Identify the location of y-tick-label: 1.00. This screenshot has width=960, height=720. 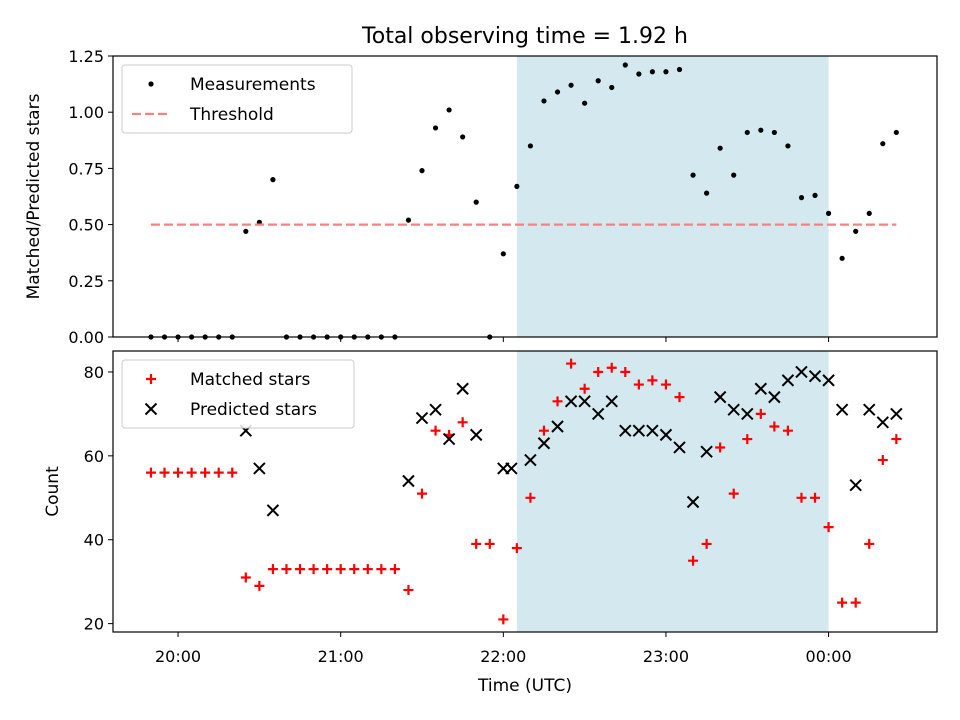
(86, 112).